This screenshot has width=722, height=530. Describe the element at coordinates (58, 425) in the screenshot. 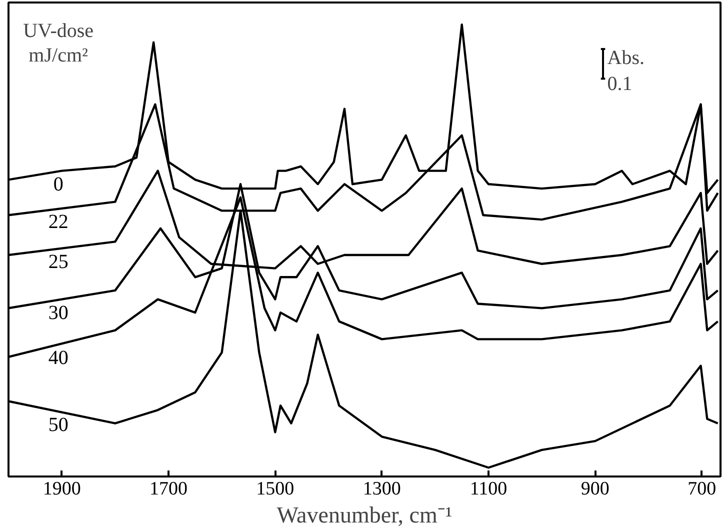

I see `series-label: 50` at that location.